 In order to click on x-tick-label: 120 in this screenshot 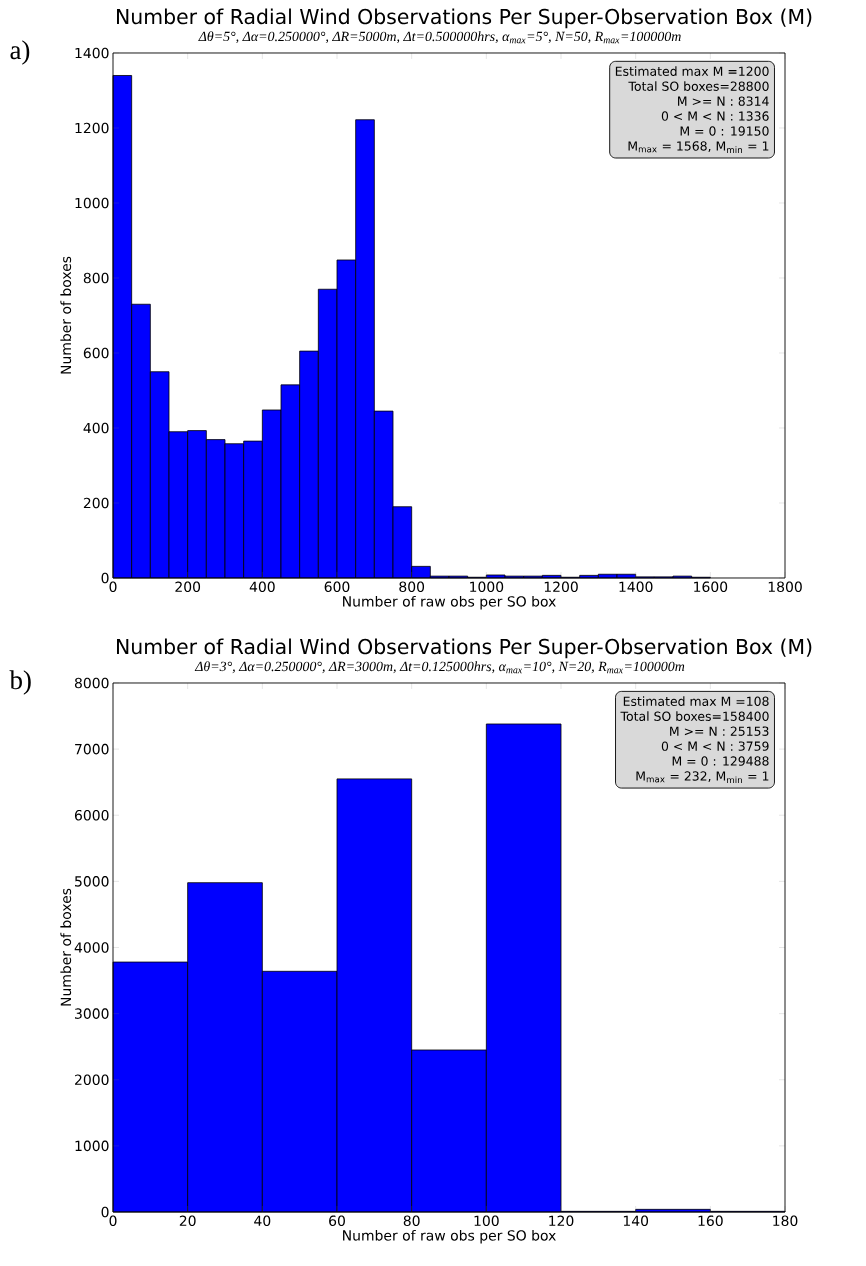, I will do `click(561, 1221)`.